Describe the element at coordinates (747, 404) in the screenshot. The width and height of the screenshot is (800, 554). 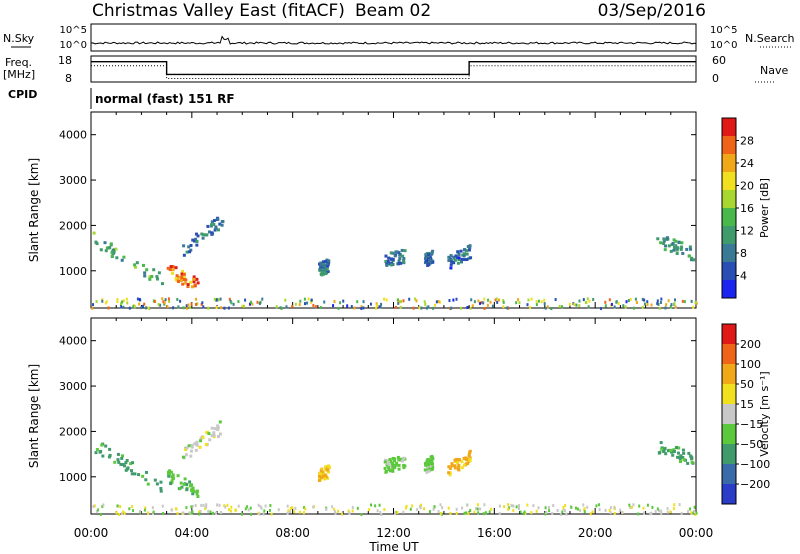
I see `colorbar-tick-label: 15` at that location.